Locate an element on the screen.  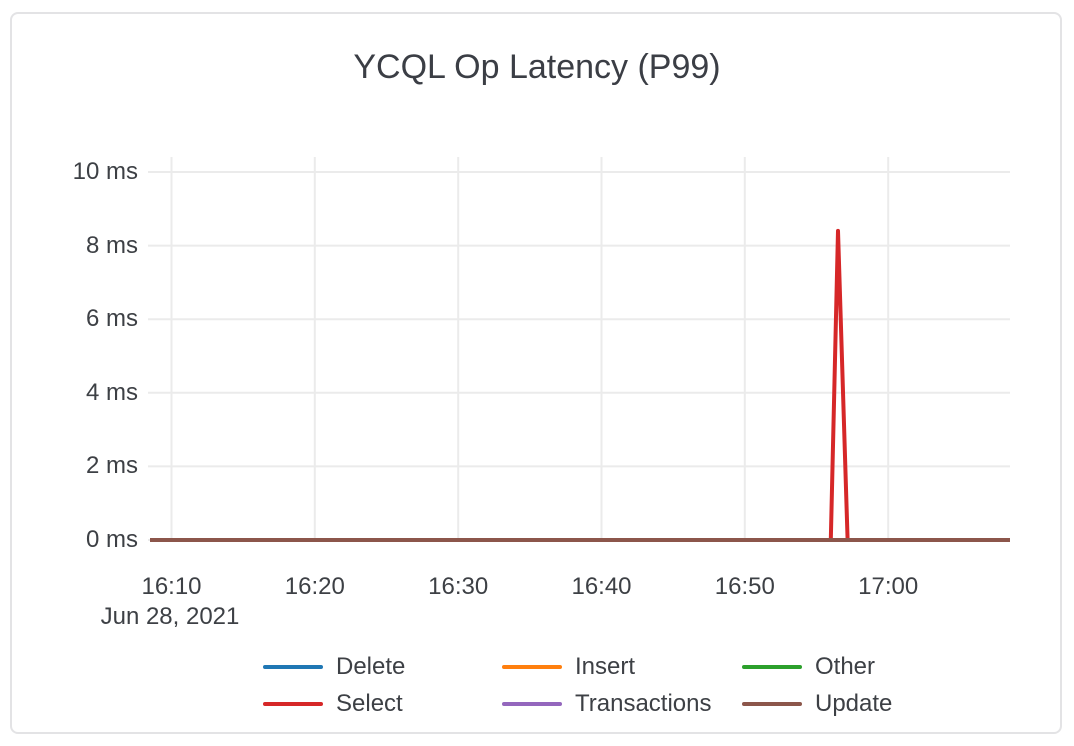
legend-item-transactions: Transactions is located at coordinates (607, 704).